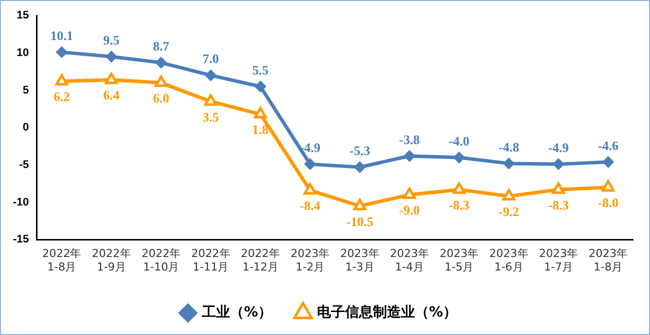  What do you see at coordinates (310, 206) in the screenshot?
I see `data-label: -8.4` at bounding box center [310, 206].